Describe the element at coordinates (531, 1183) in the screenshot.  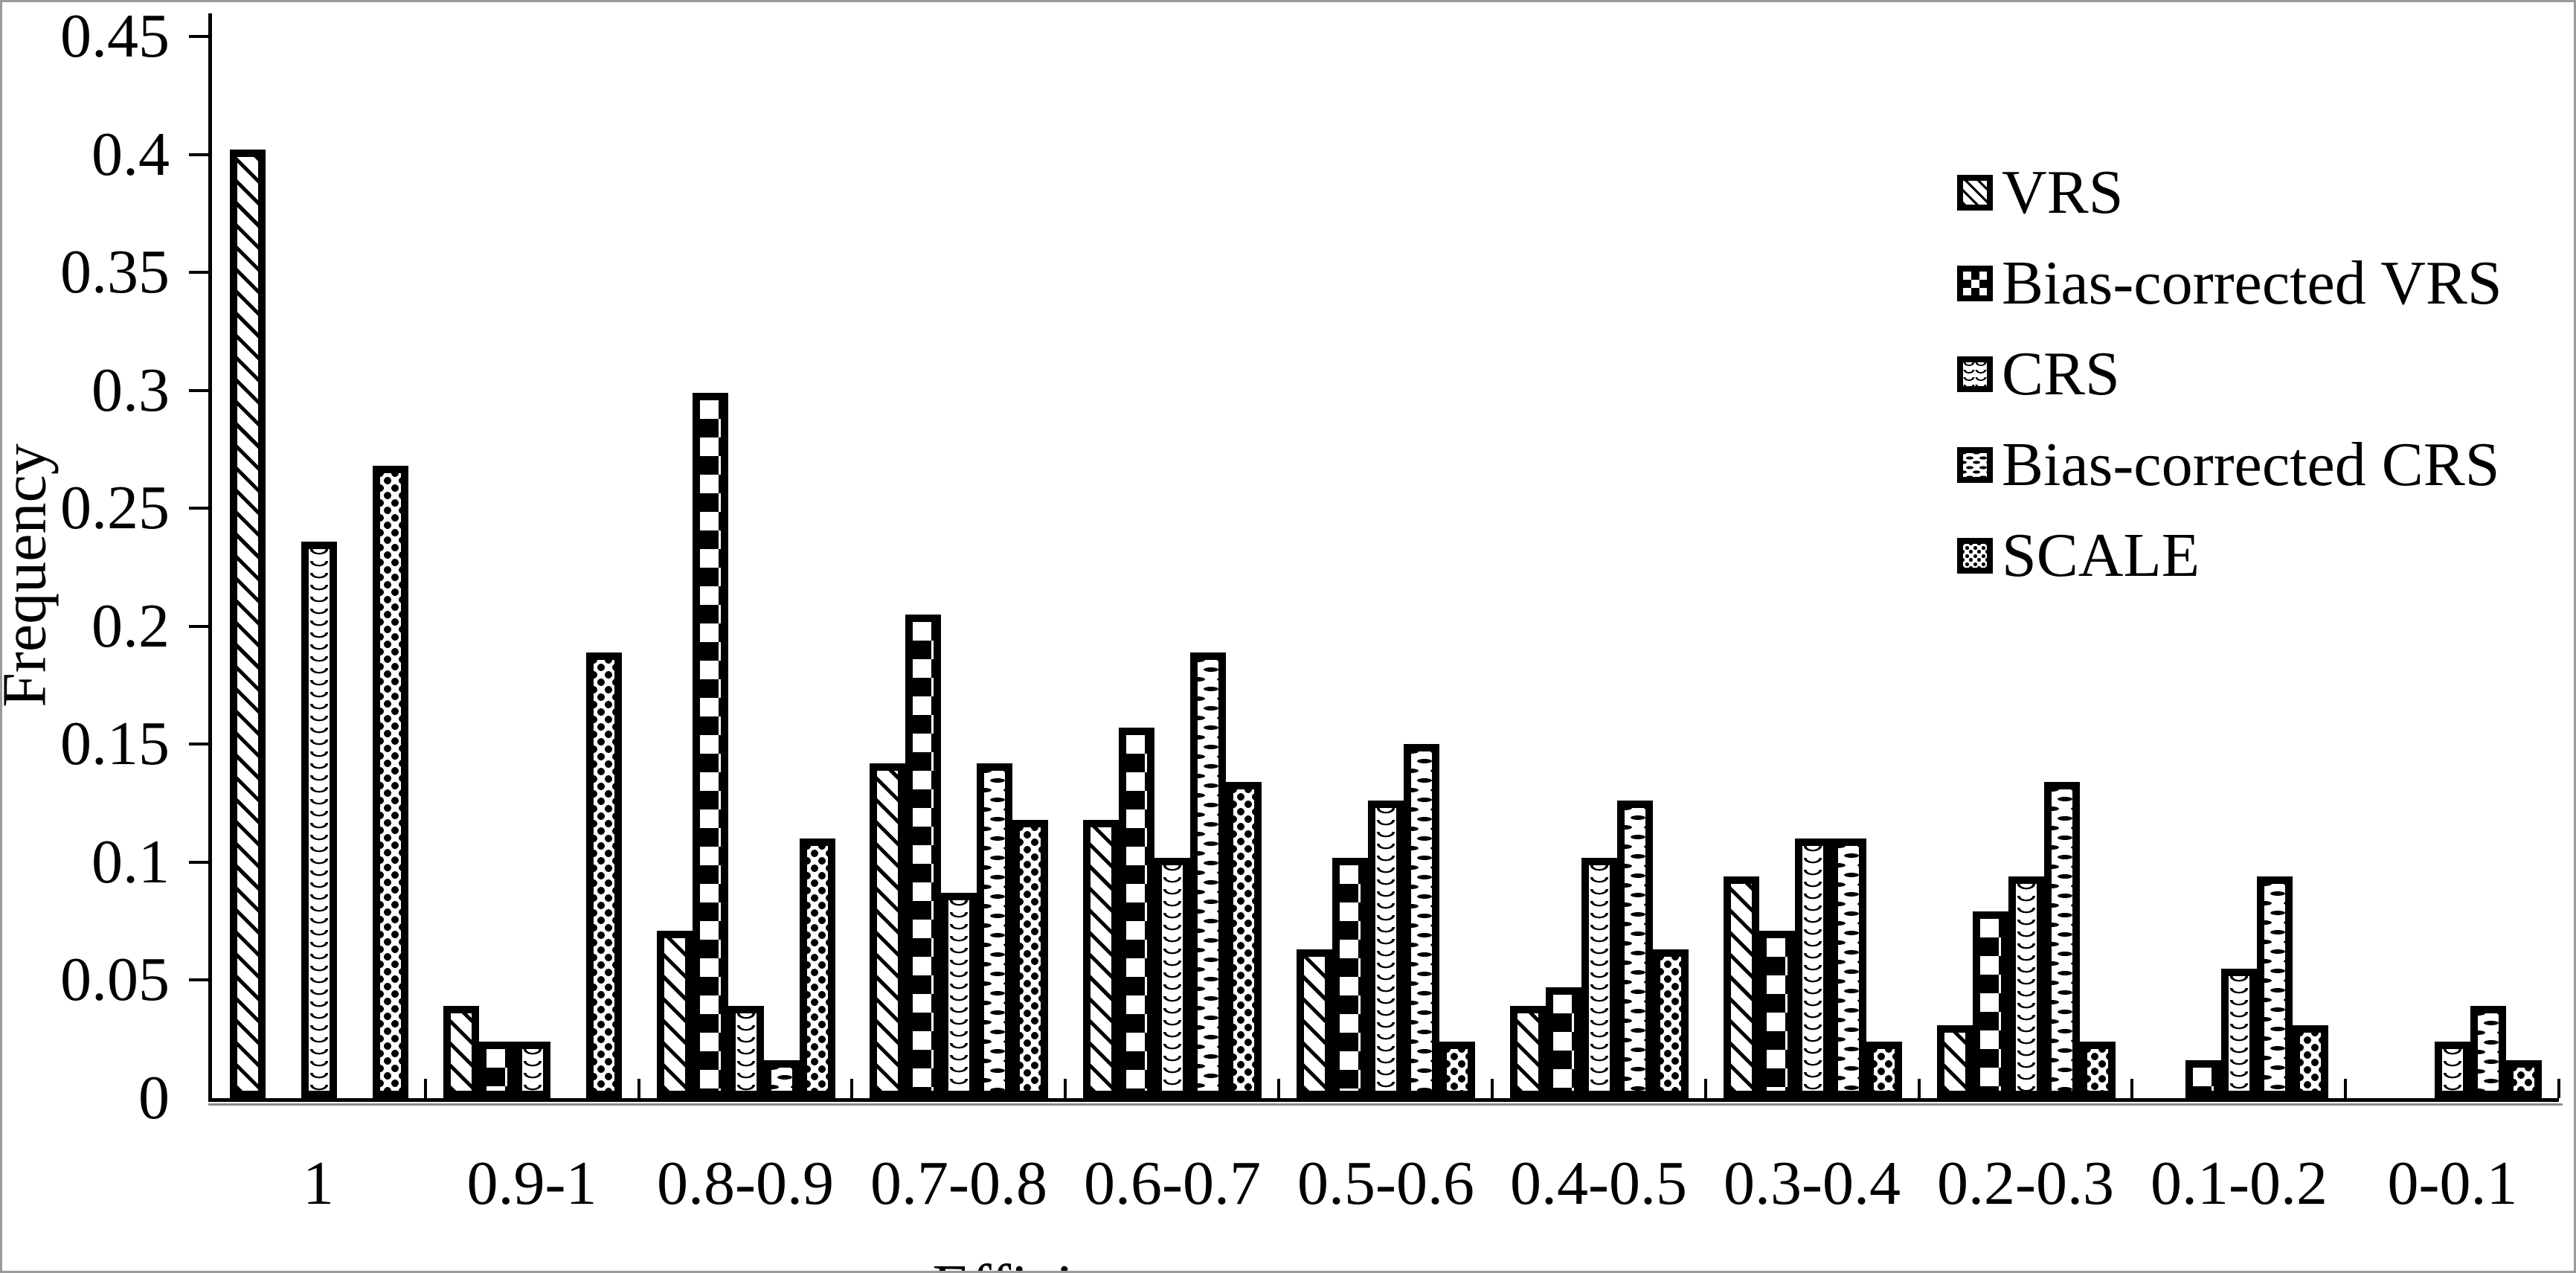
I see `x-tick-label-0.9-1: 0.9-1` at that location.